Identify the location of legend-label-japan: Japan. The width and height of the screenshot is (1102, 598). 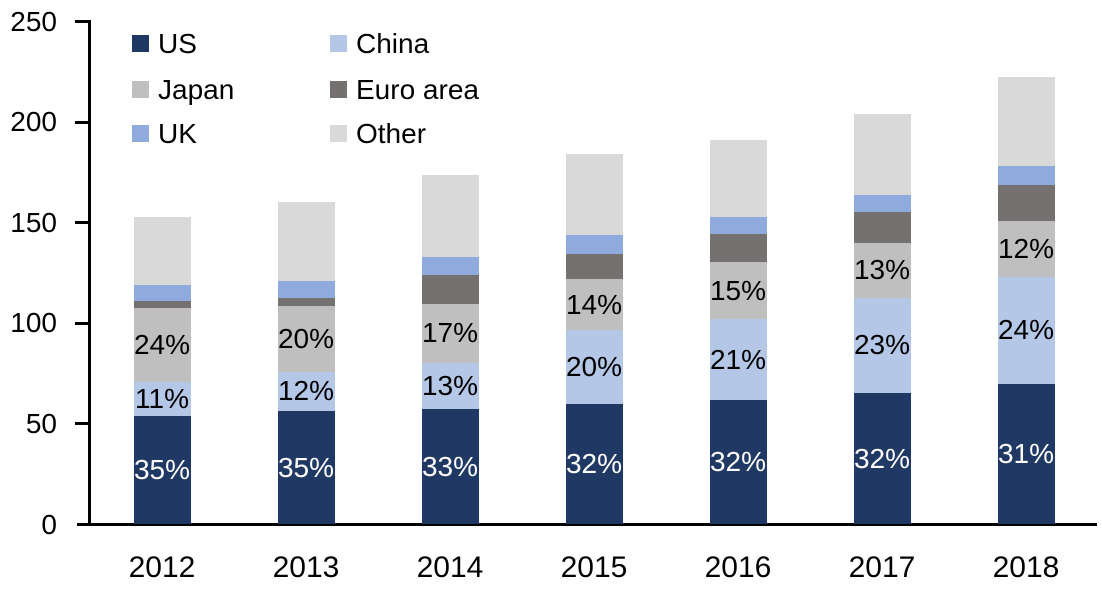
(196, 89).